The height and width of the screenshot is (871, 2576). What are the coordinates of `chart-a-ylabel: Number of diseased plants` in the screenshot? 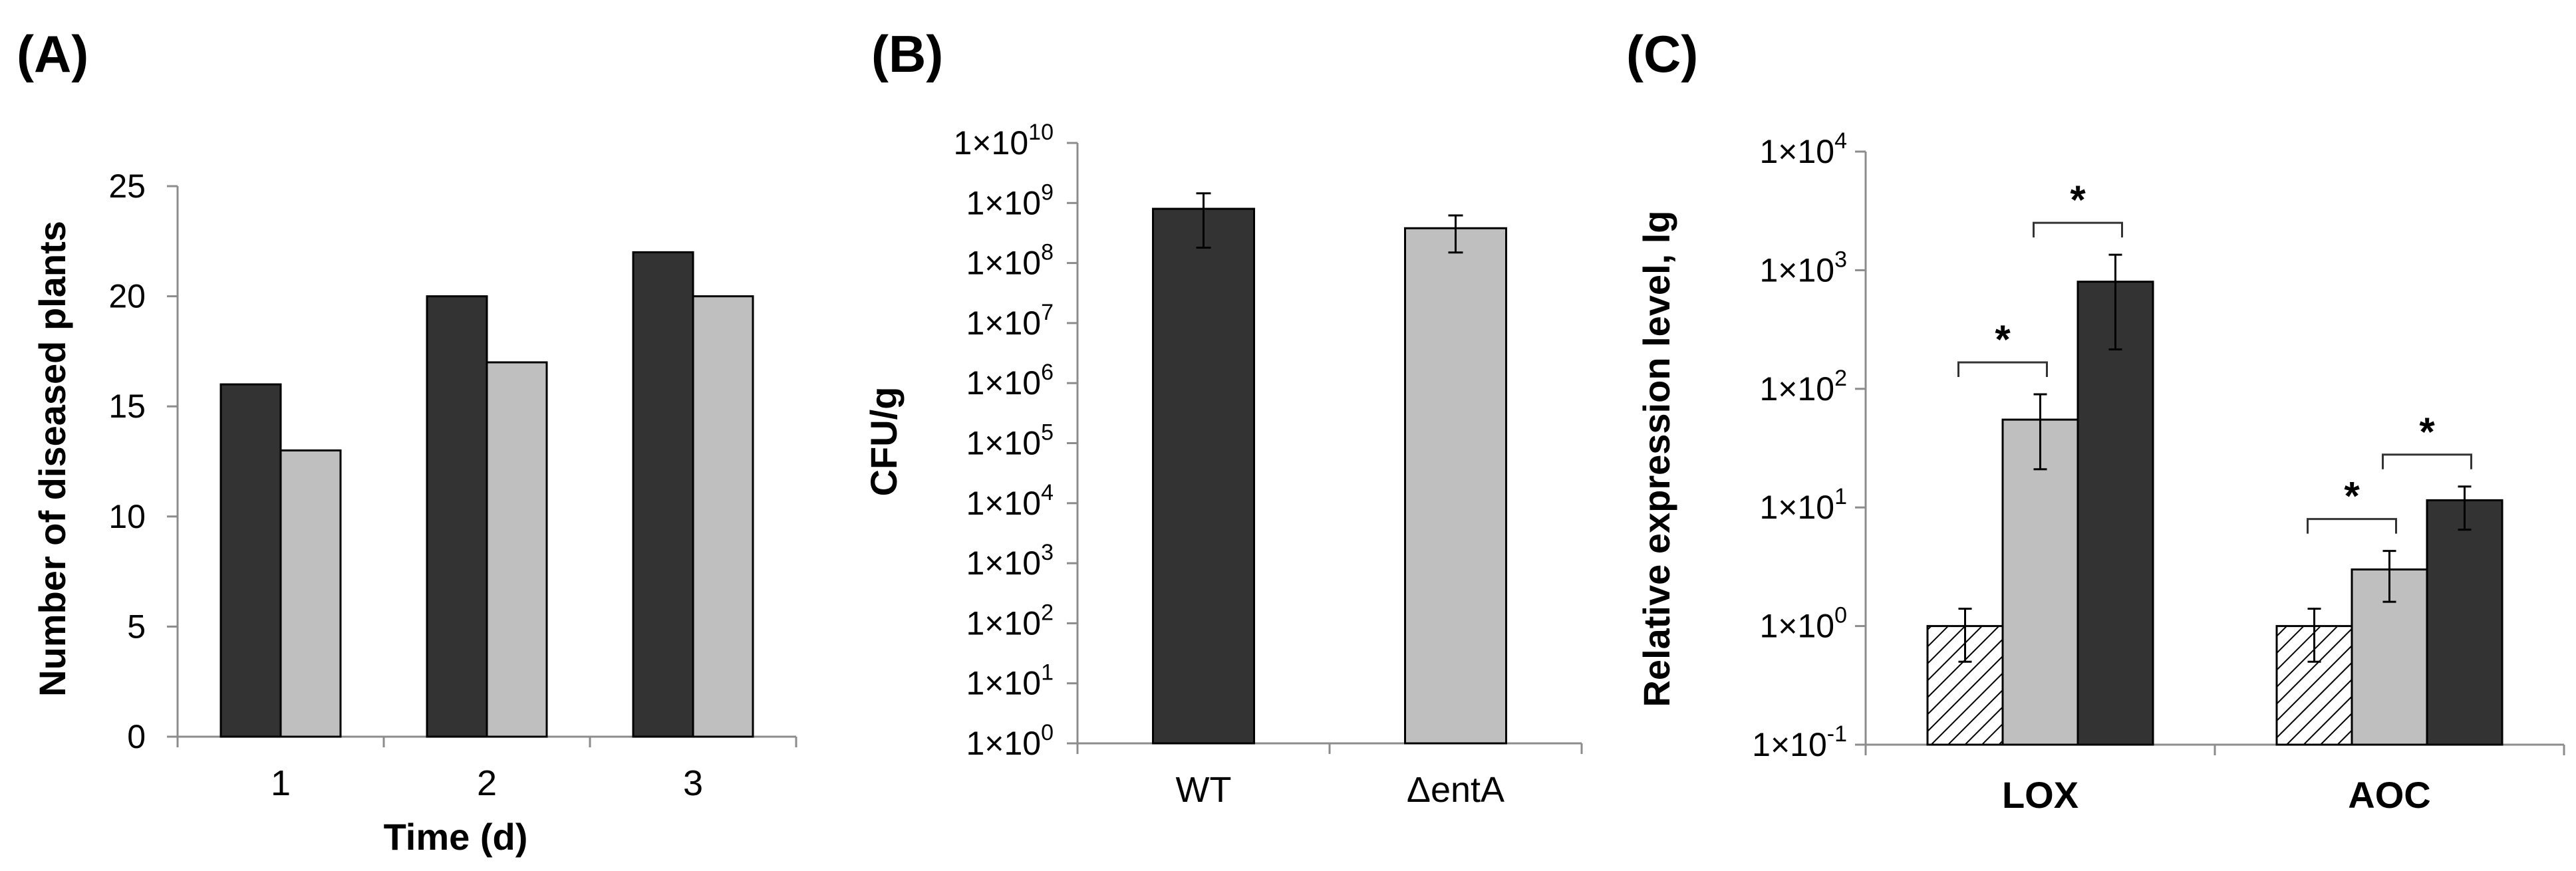 It's located at (52, 459).